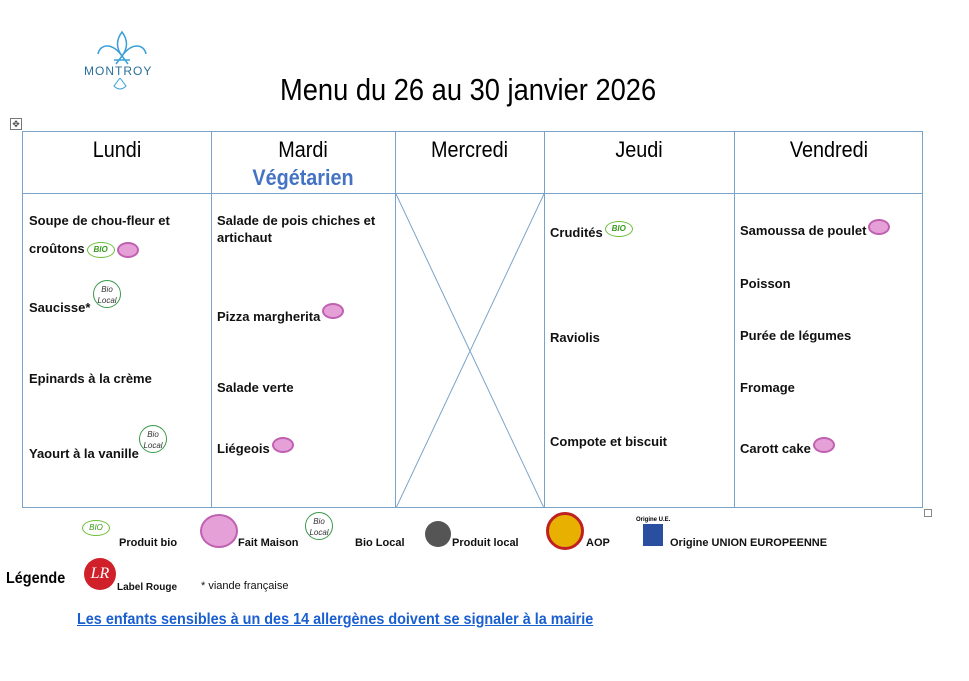 This screenshot has height=681, width=969. I want to click on produit-local-icon, so click(438, 534).